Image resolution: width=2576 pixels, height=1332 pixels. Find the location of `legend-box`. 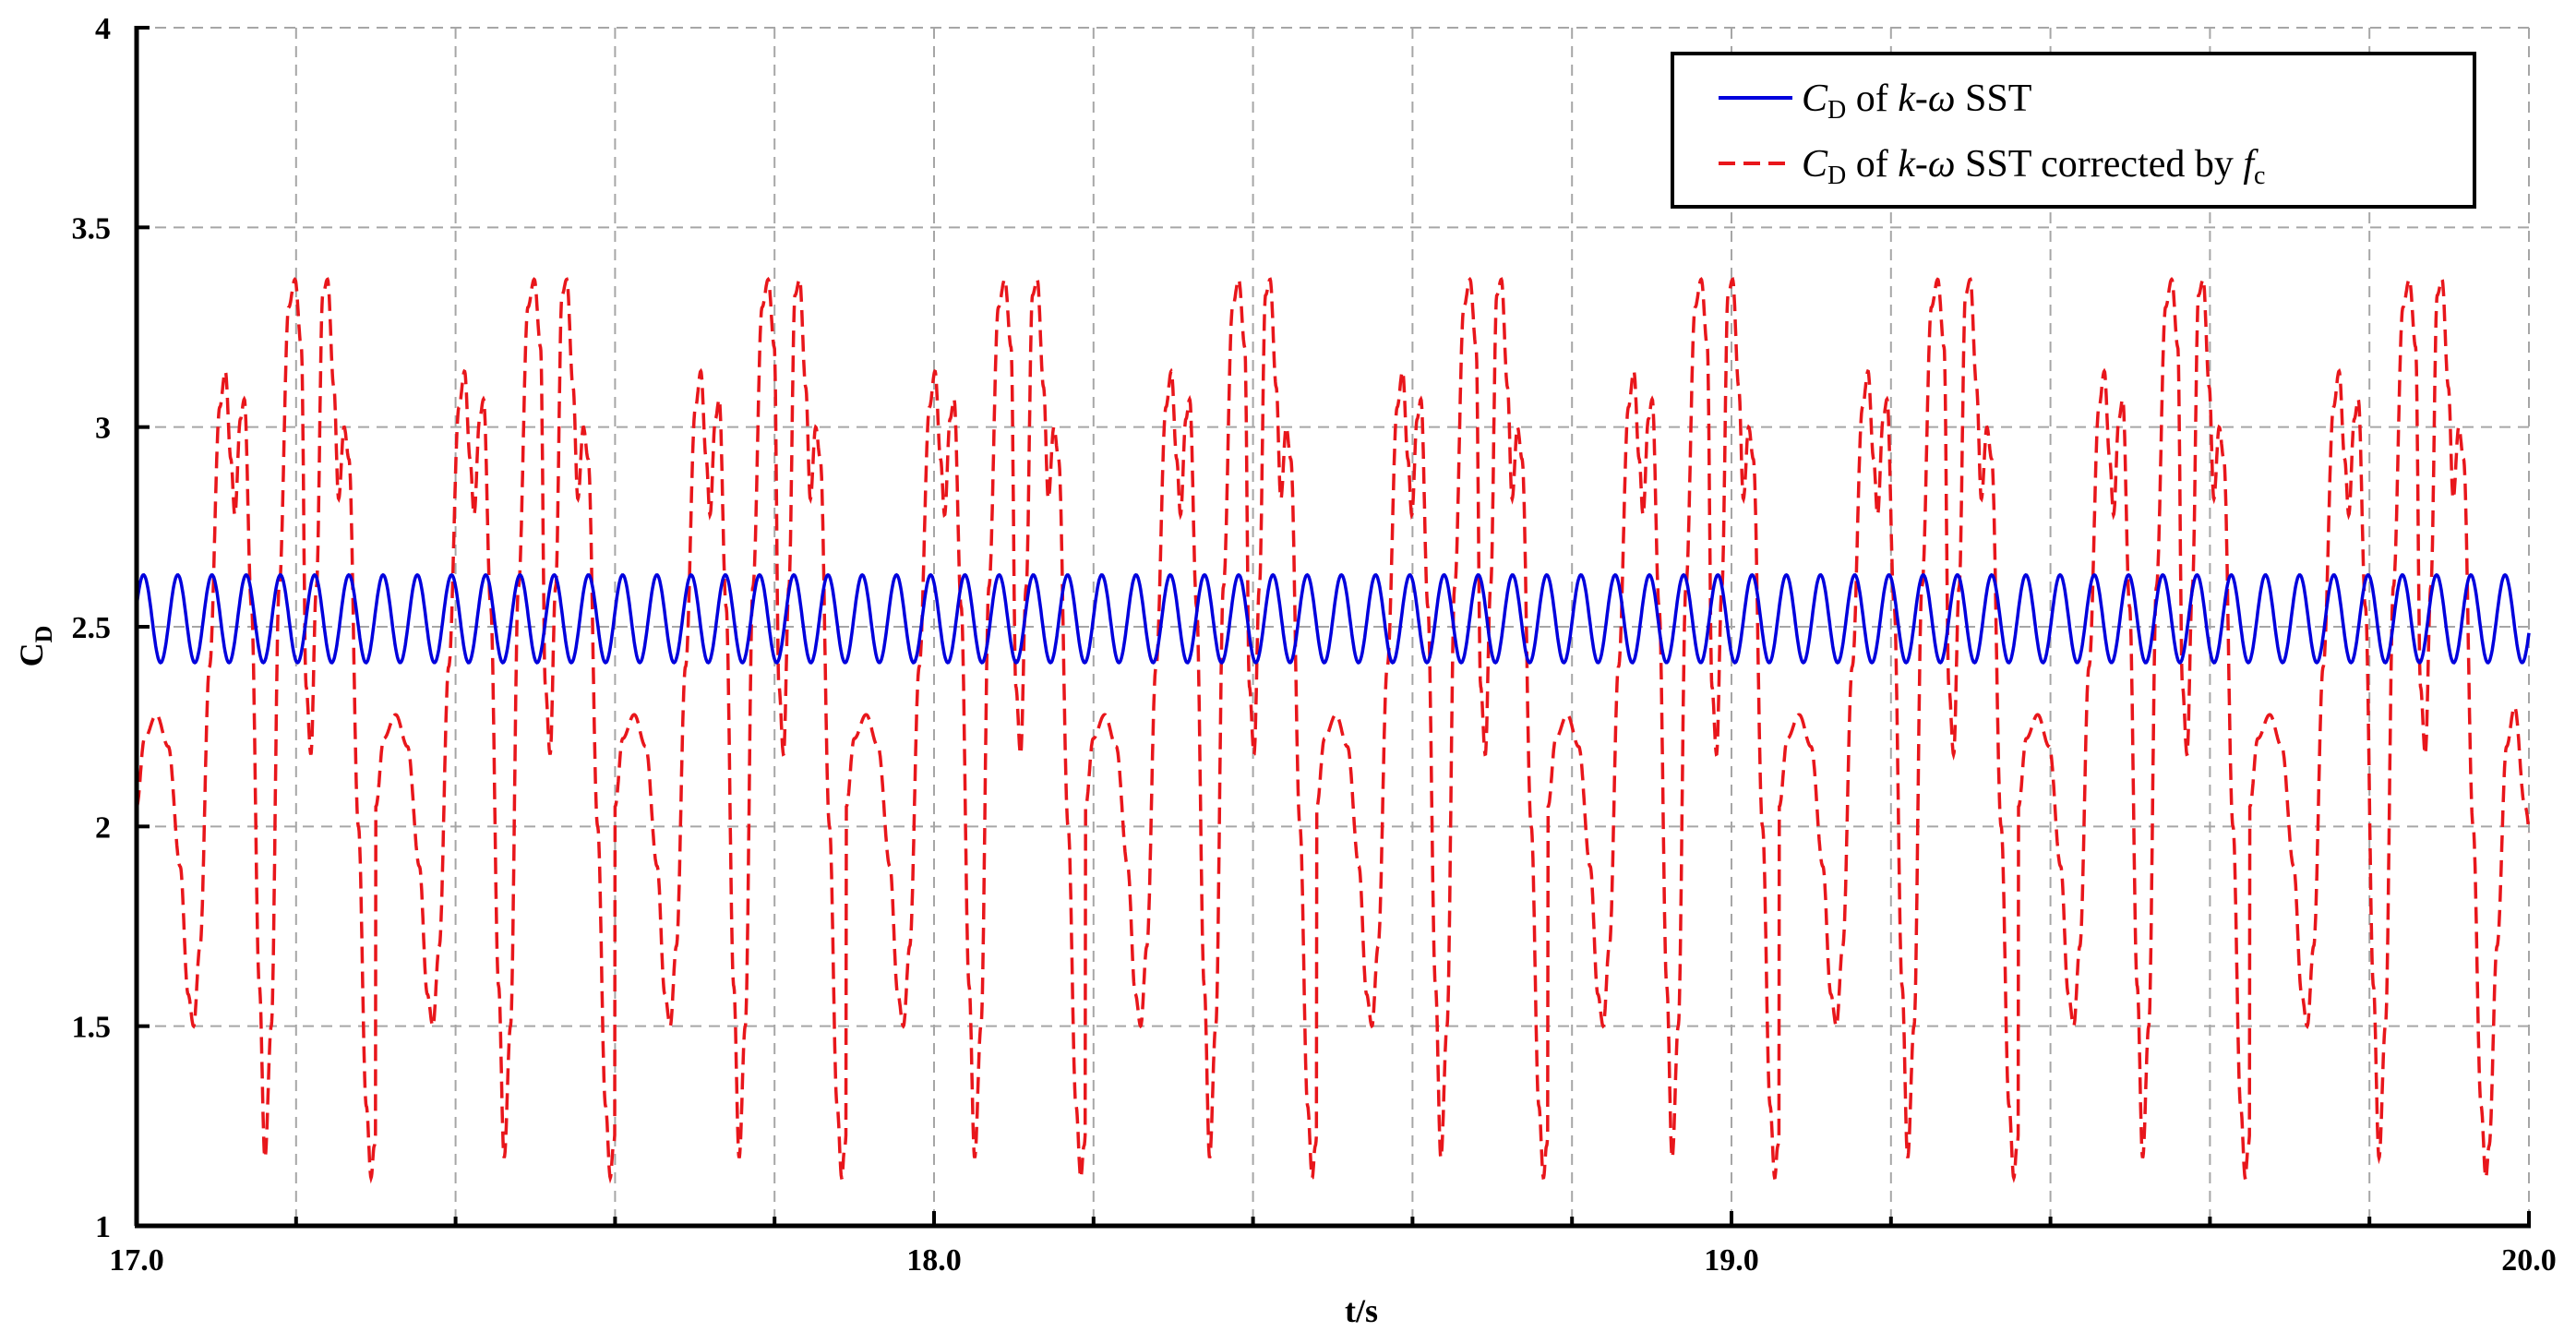

legend-box is located at coordinates (2074, 130).